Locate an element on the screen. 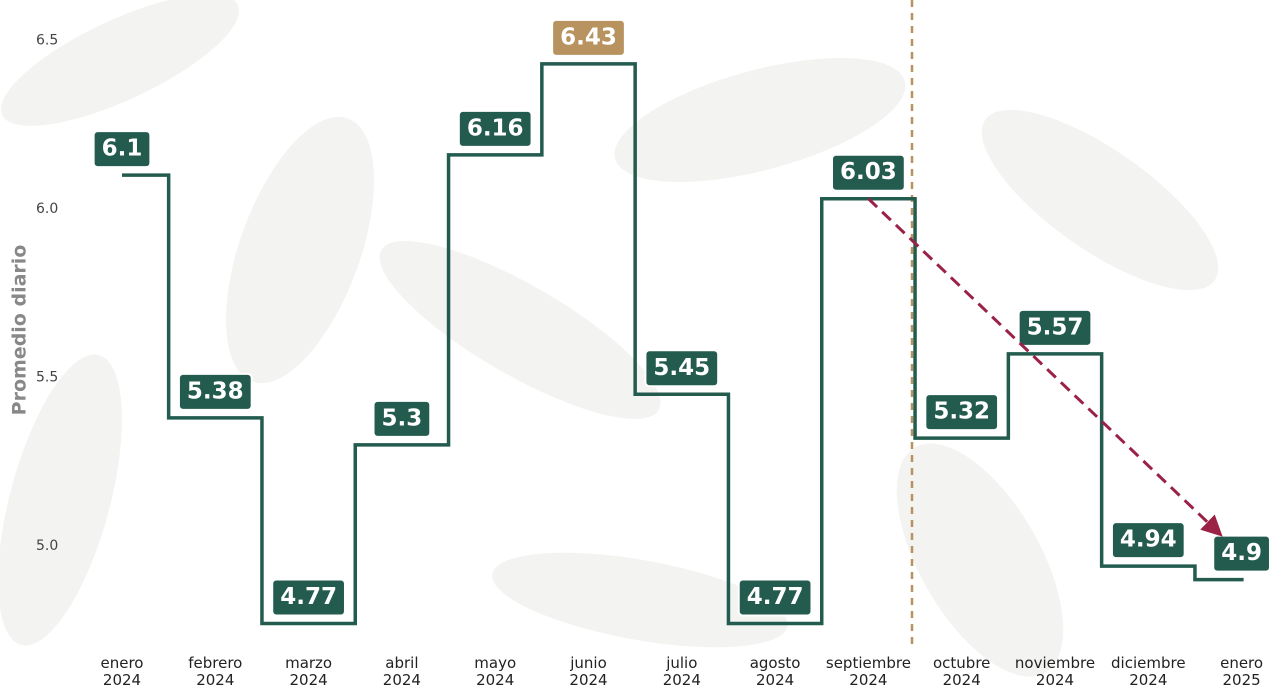 Image resolution: width=1280 pixels, height=687 pixels. x-tick-label: junio 2024 is located at coordinates (588, 670).